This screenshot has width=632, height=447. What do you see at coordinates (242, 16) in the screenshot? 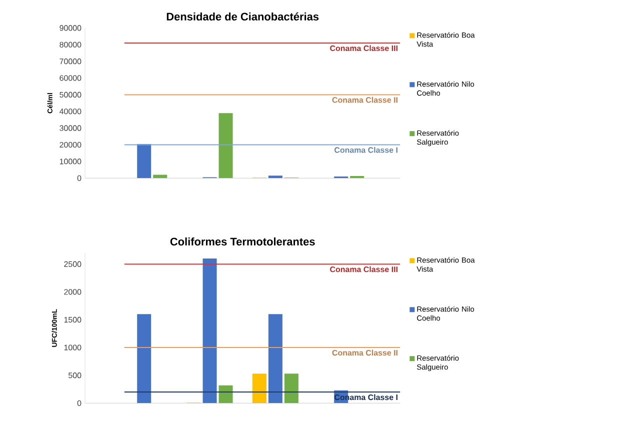
I see `chart-title: Densidade de Cianobactérias` at bounding box center [242, 16].